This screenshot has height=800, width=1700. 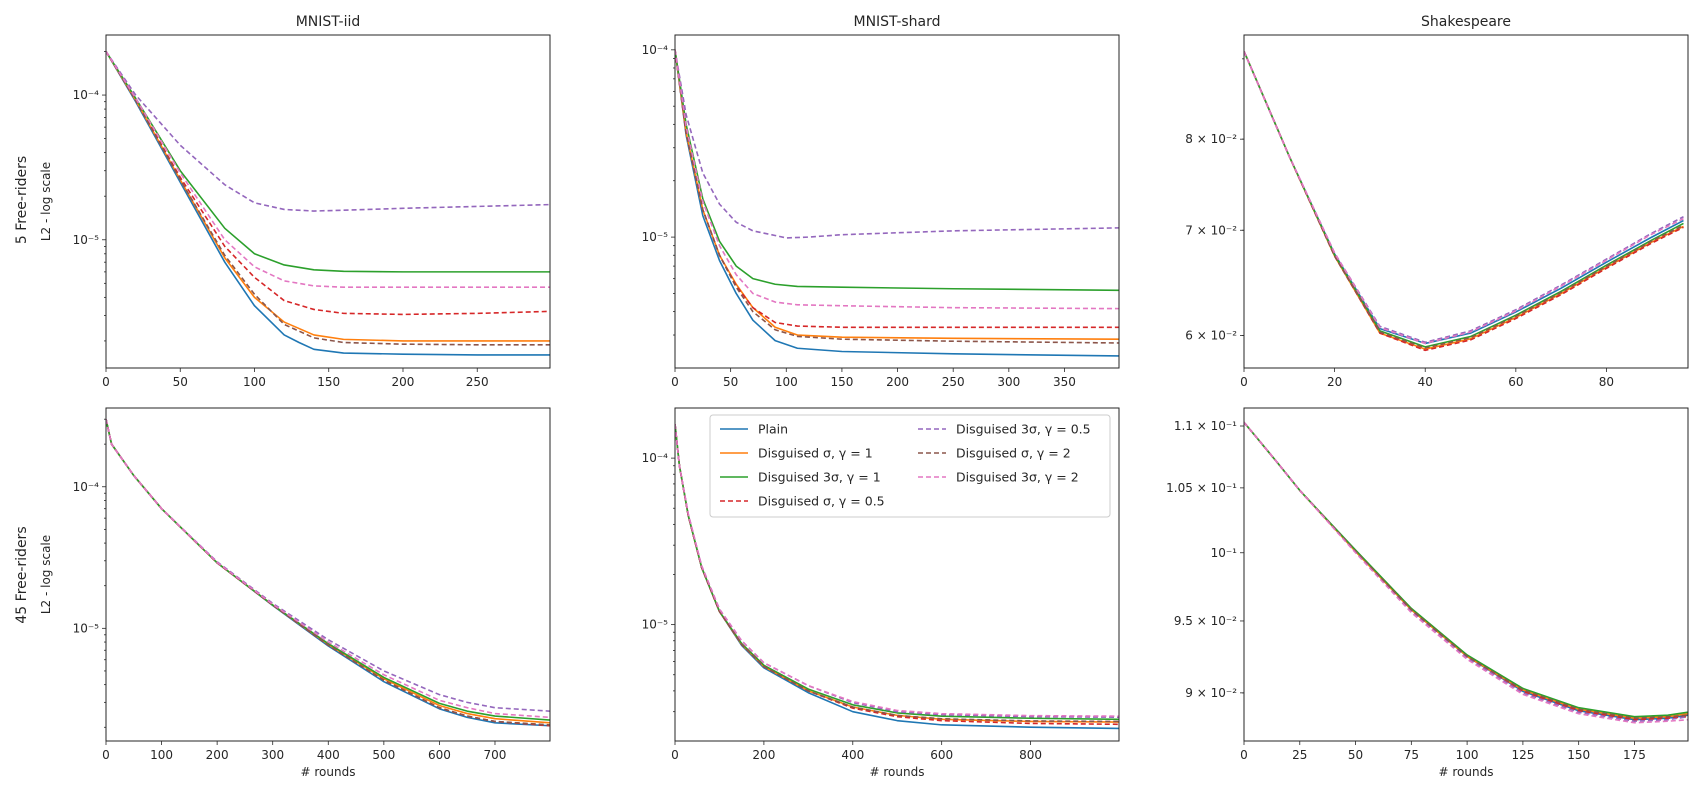 I want to click on panel-4: 0 200 400 600 800 10⁻⁴ 10⁻⁵ # rounds, so click(x=881, y=593).